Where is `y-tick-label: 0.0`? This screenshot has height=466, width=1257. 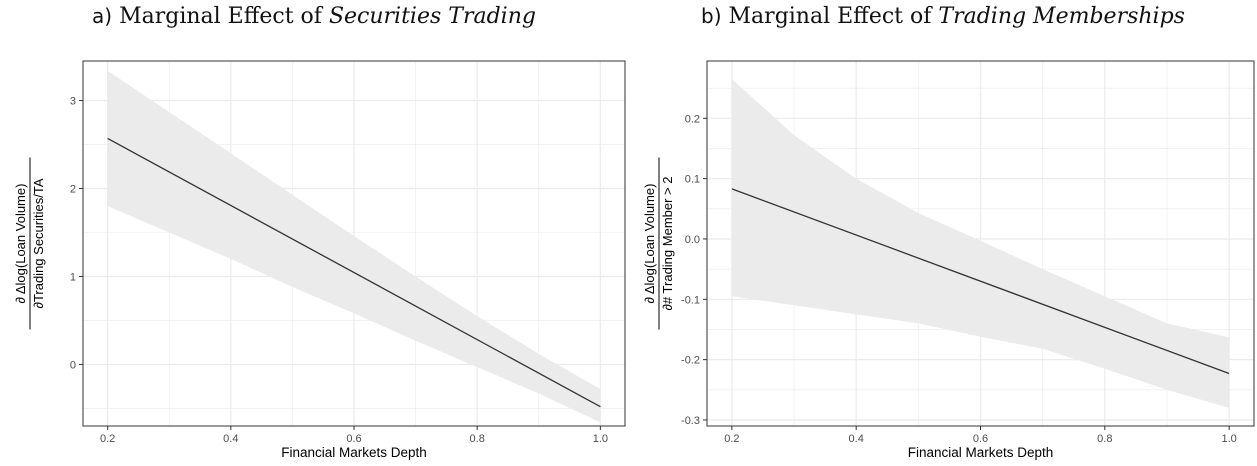 y-tick-label: 0.0 is located at coordinates (692, 240).